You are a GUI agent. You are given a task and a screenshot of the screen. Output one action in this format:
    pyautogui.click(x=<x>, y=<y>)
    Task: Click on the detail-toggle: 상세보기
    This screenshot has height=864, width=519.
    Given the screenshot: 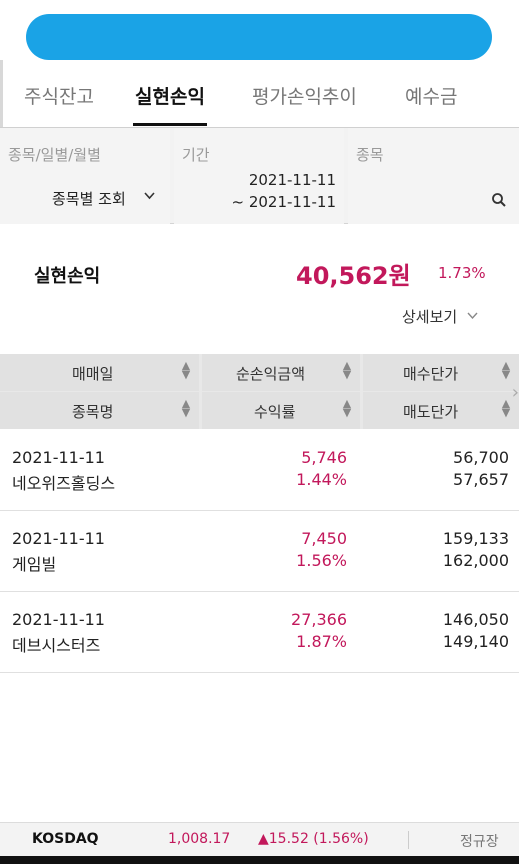 What is the action you would take?
    pyautogui.click(x=440, y=316)
    